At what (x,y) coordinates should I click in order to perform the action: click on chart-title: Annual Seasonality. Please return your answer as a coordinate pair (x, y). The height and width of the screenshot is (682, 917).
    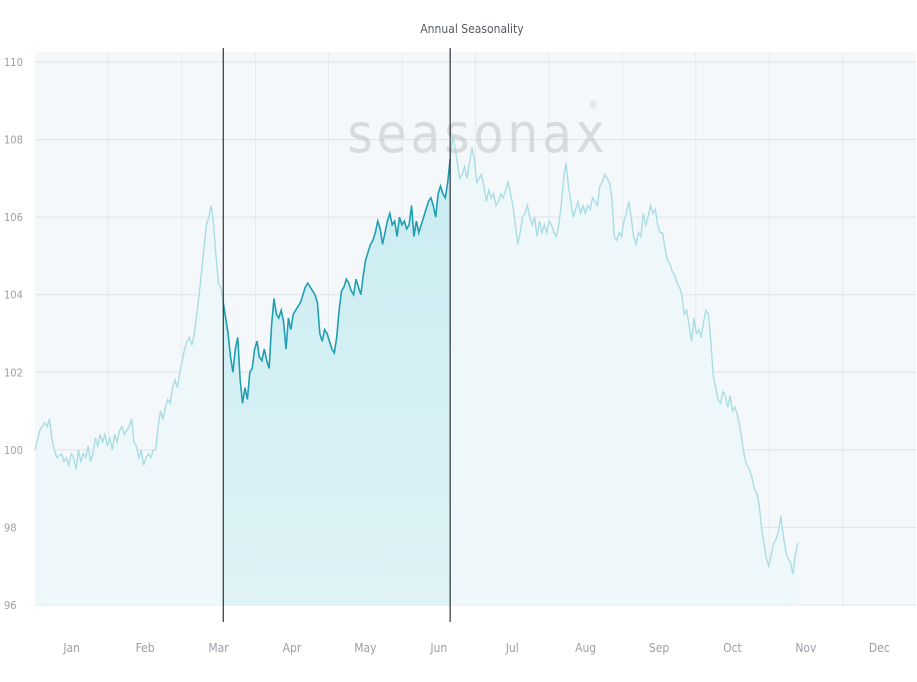
    Looking at the image, I should click on (472, 29).